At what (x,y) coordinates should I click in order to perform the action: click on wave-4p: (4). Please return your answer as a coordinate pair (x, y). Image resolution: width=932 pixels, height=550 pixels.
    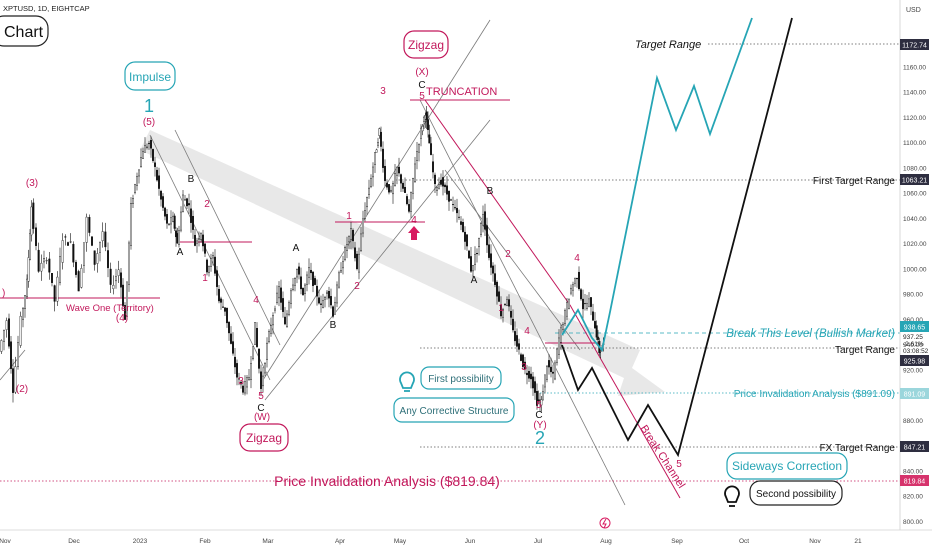
    Looking at the image, I should click on (122, 318).